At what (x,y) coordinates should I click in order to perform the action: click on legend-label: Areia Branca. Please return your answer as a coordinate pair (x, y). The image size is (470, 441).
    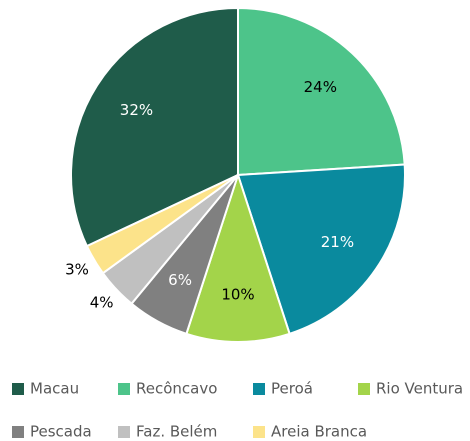
    Looking at the image, I should click on (319, 432).